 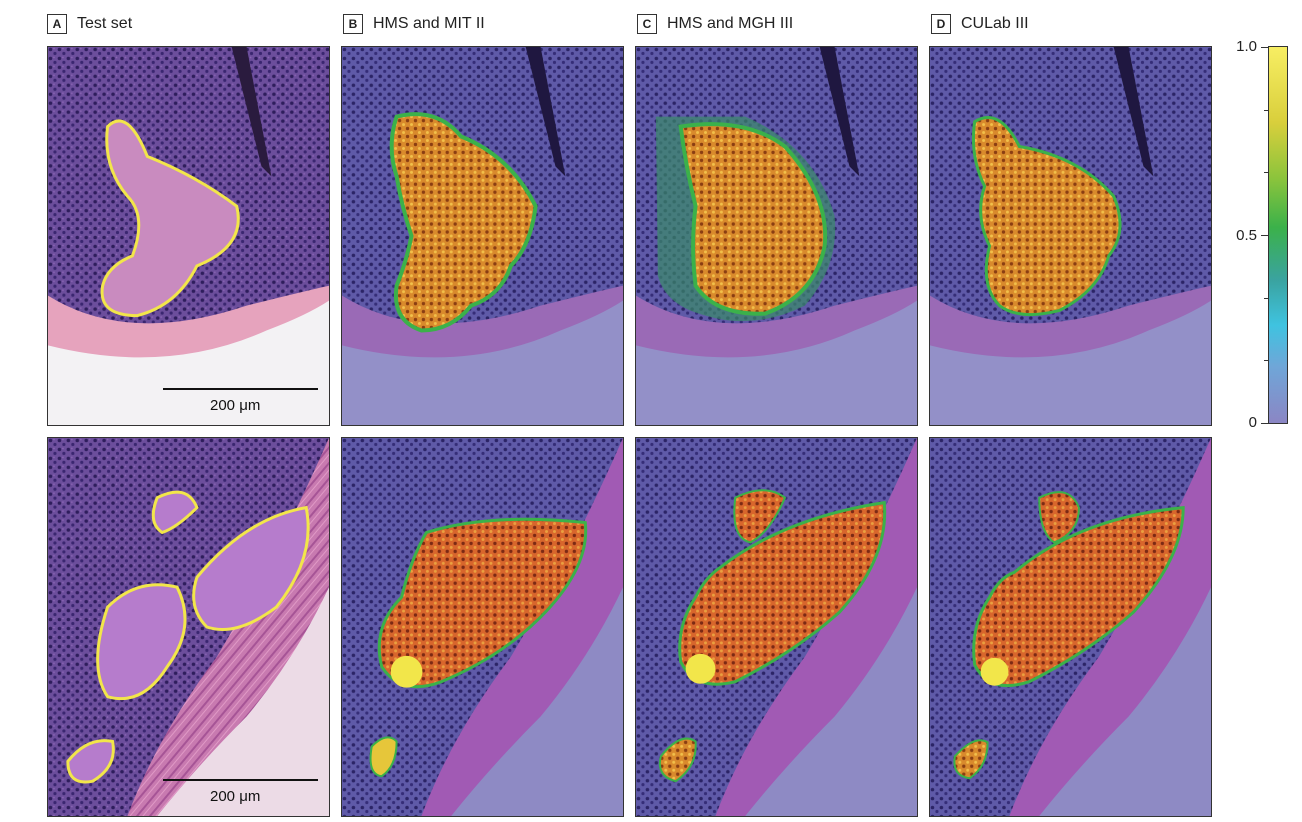 I want to click on panel-c-bottom, so click(x=776, y=627).